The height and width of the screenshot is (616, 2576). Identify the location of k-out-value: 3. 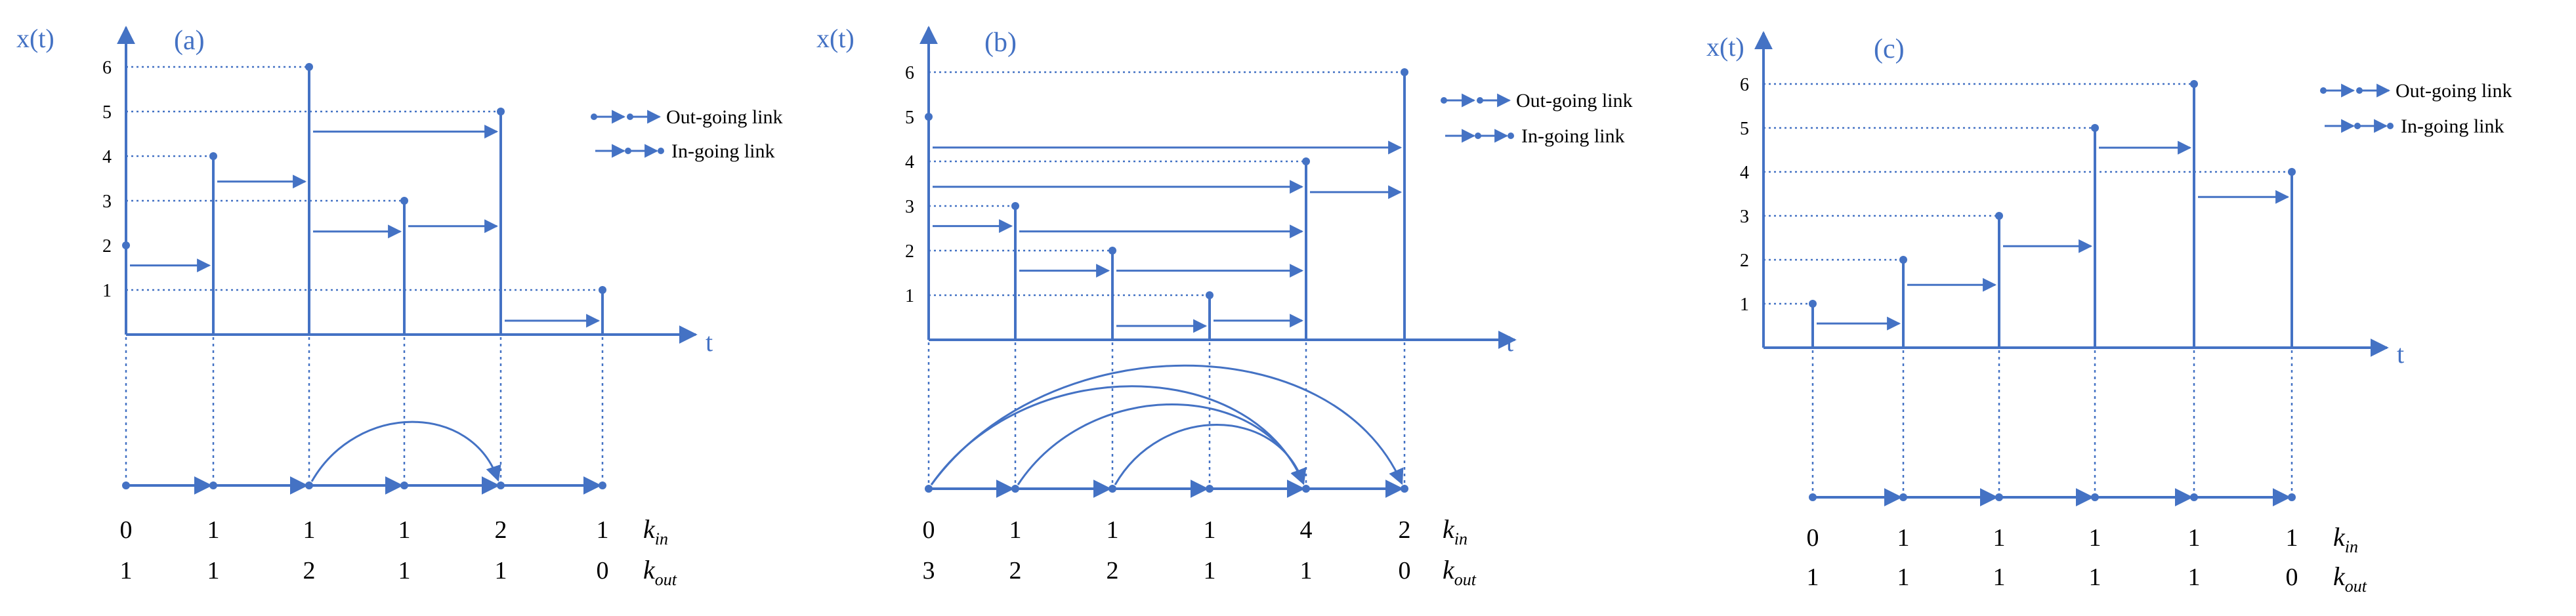
(929, 571).